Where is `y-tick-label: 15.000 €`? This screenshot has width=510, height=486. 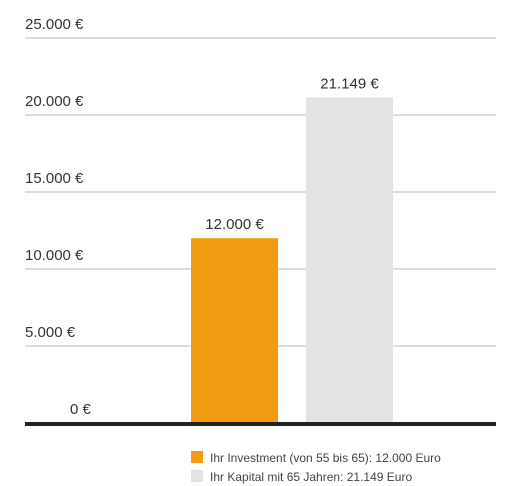
y-tick-label: 15.000 € is located at coordinates (54, 178).